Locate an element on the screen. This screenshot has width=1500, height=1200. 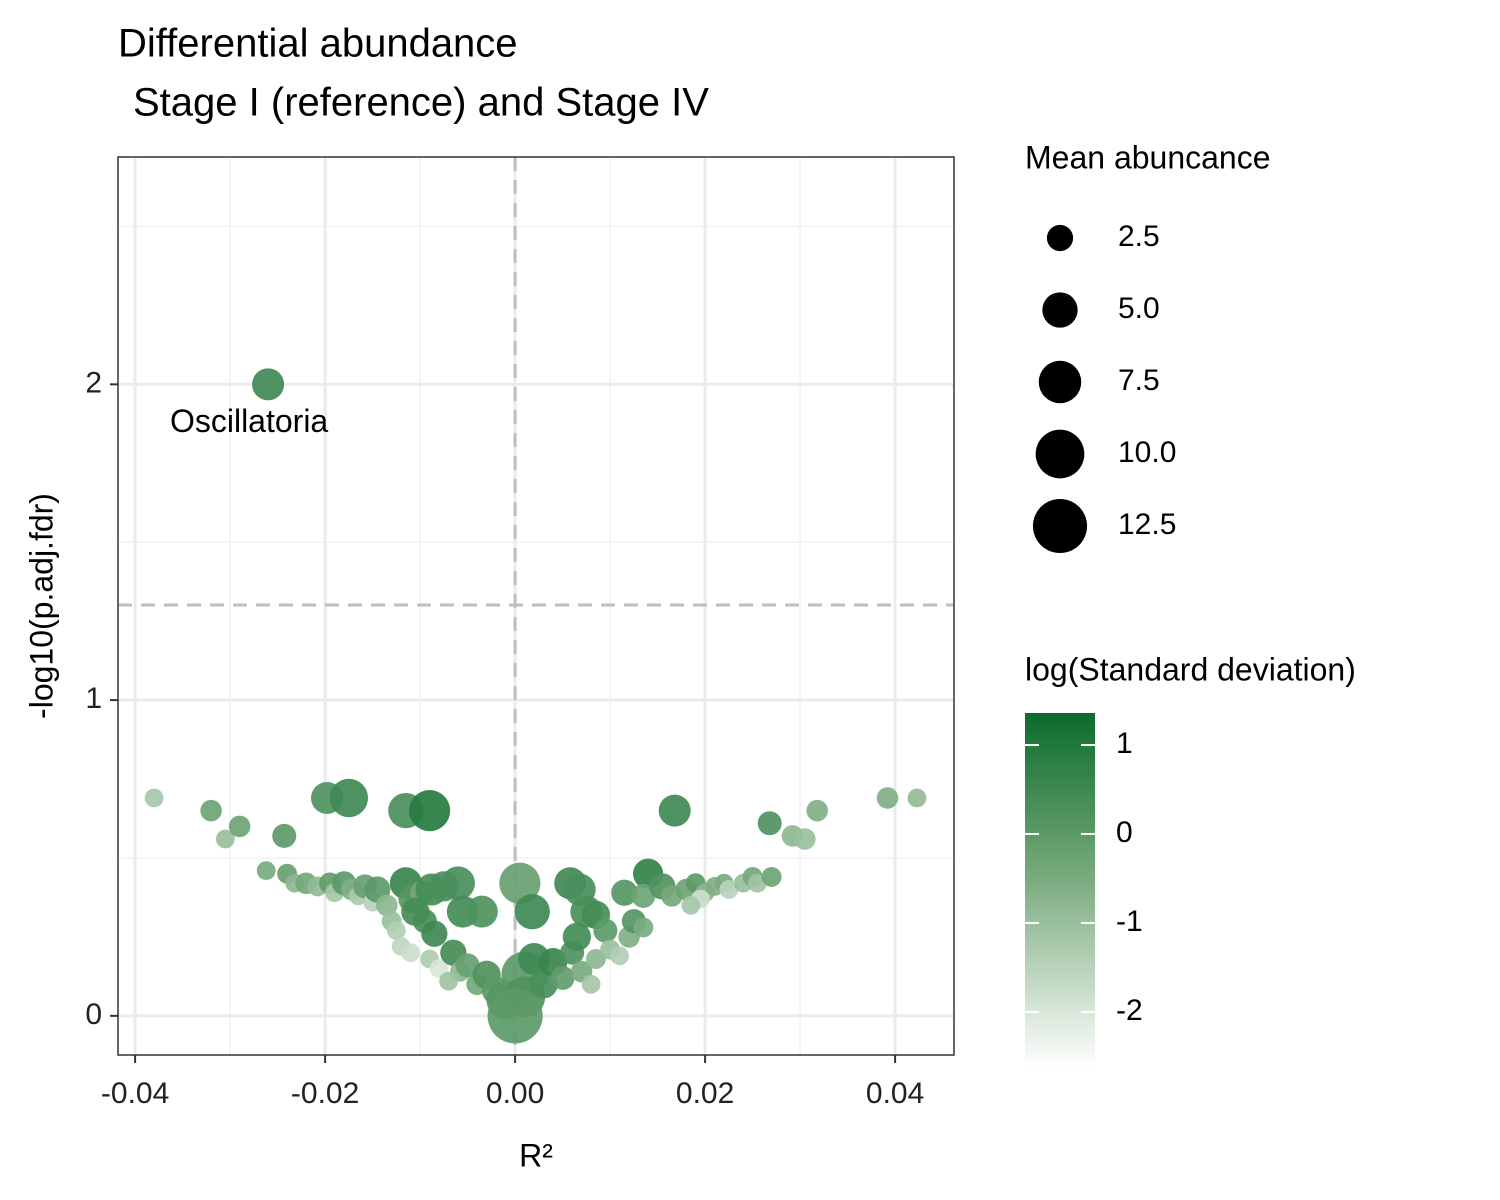
y-tick-label: 1 is located at coordinates (93, 698).